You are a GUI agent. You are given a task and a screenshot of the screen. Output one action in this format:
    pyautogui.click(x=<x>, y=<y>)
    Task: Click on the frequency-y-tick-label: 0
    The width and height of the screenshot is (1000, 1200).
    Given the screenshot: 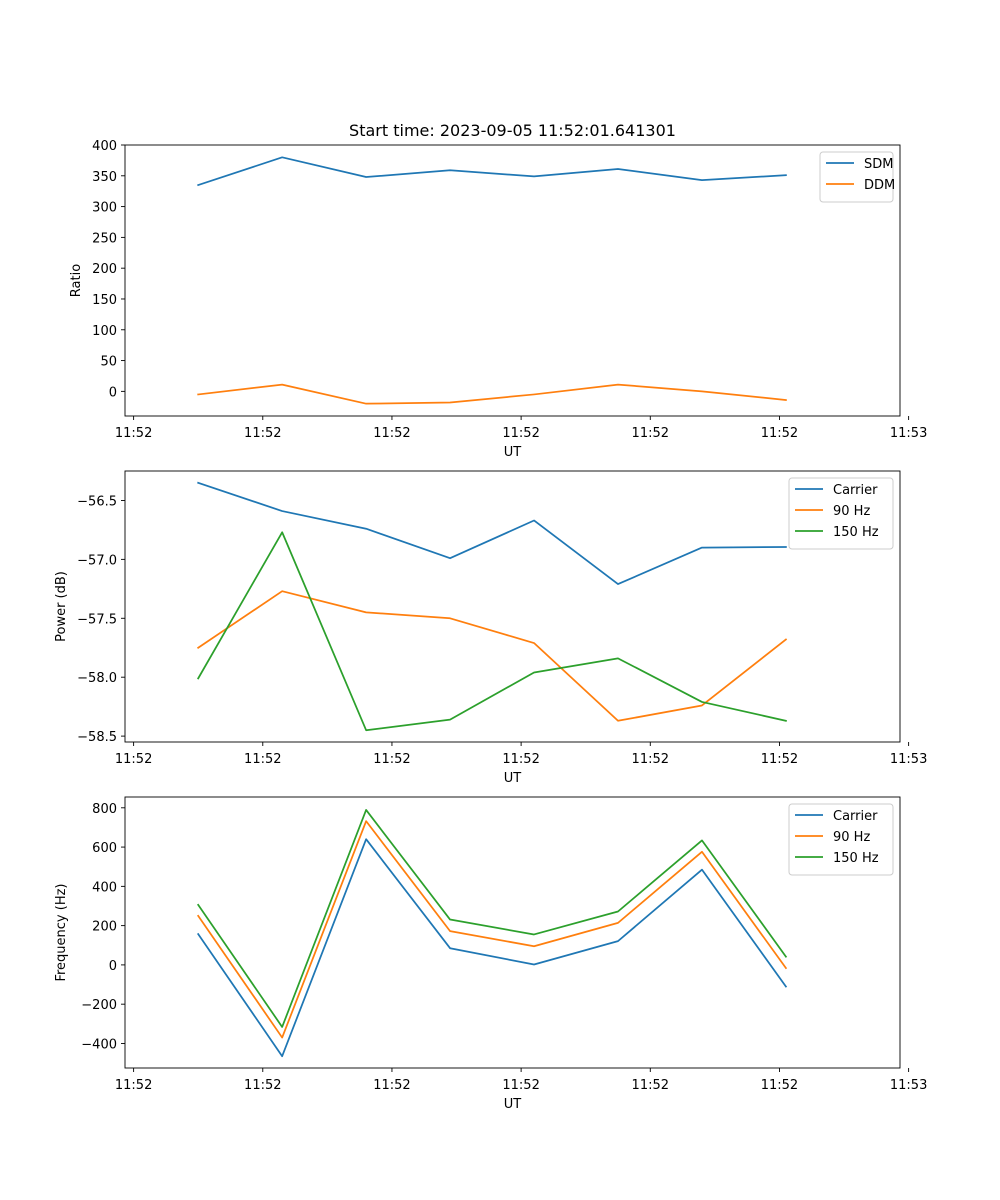 What is the action you would take?
    pyautogui.click(x=113, y=966)
    